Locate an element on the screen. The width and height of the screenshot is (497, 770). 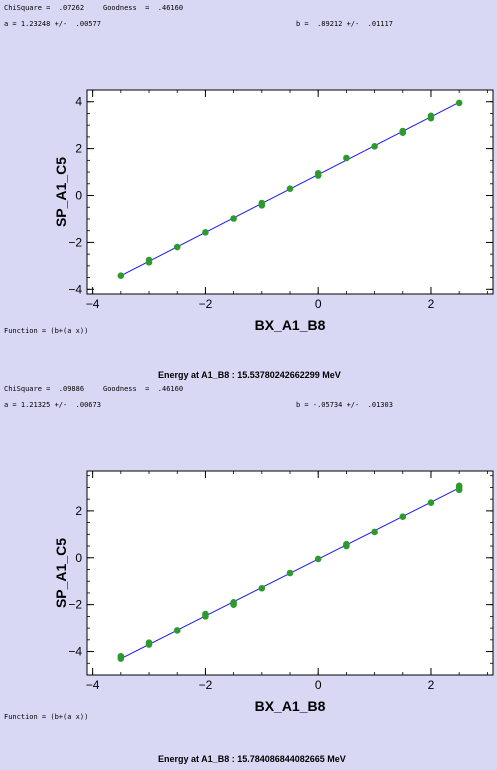
param-a-text: a = 1.21325 +/- .00673 is located at coordinates (52, 405).